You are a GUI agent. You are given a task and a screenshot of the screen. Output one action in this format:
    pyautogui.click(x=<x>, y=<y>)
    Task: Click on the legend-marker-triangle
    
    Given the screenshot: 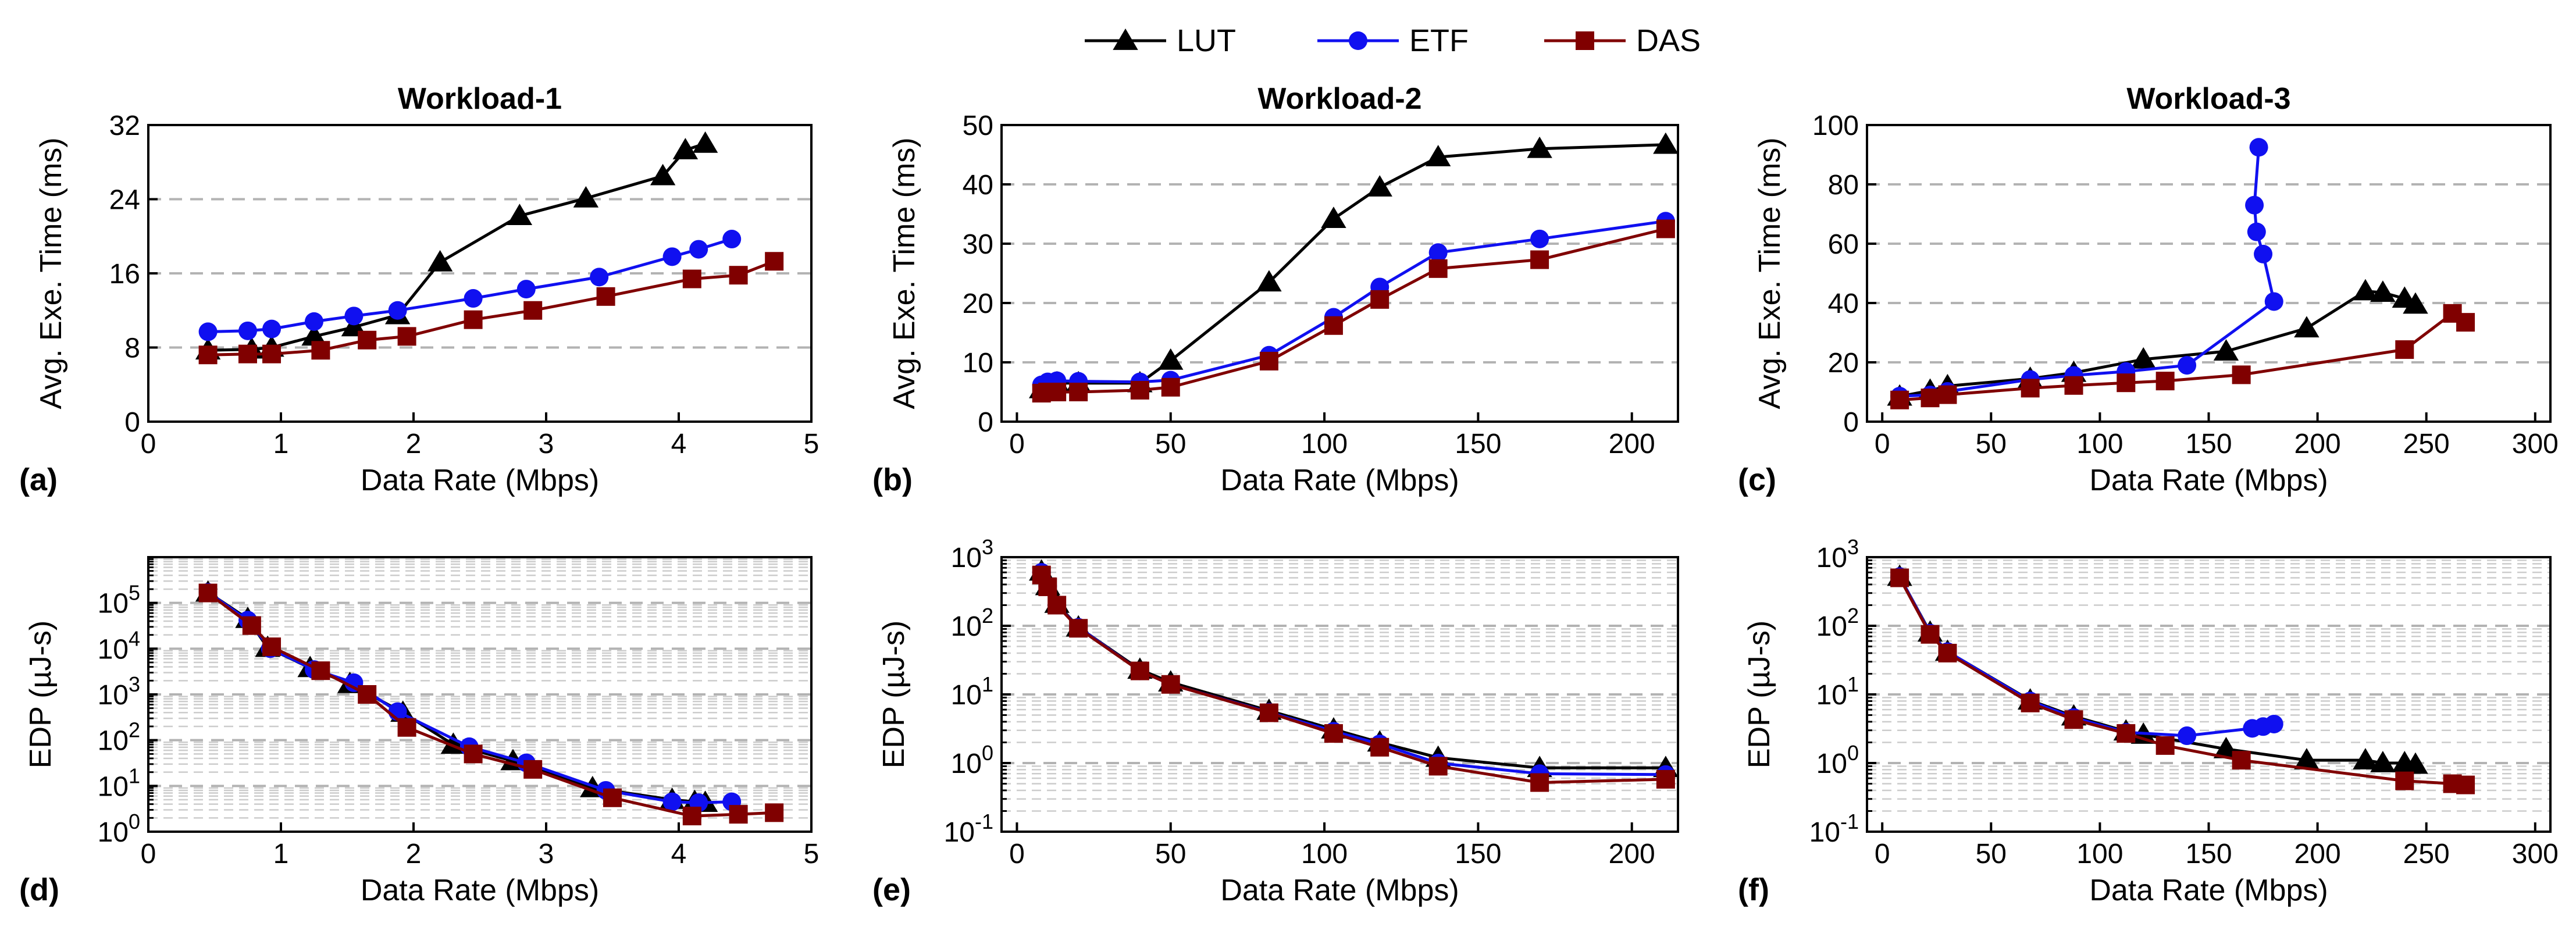 What is the action you would take?
    pyautogui.click(x=1125, y=39)
    